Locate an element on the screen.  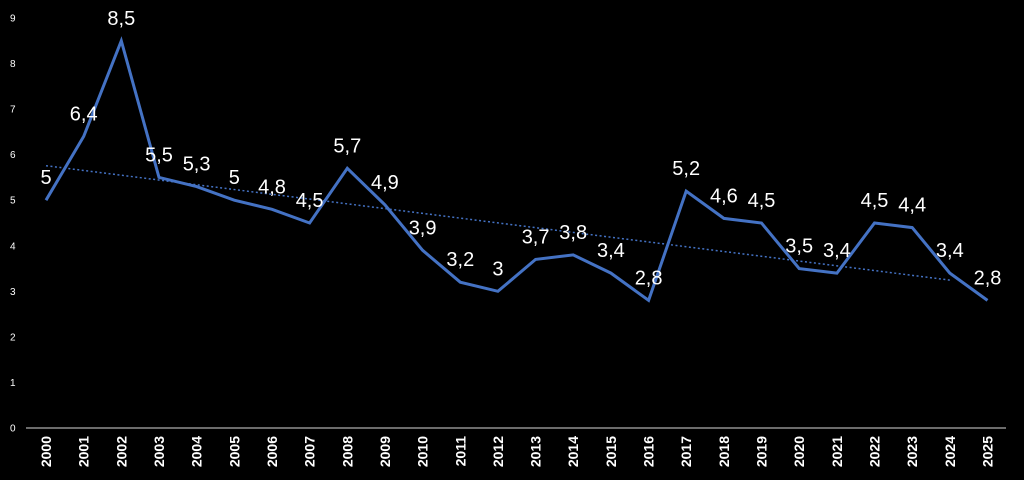
x-tick-label: 2006 is located at coordinates (272, 451).